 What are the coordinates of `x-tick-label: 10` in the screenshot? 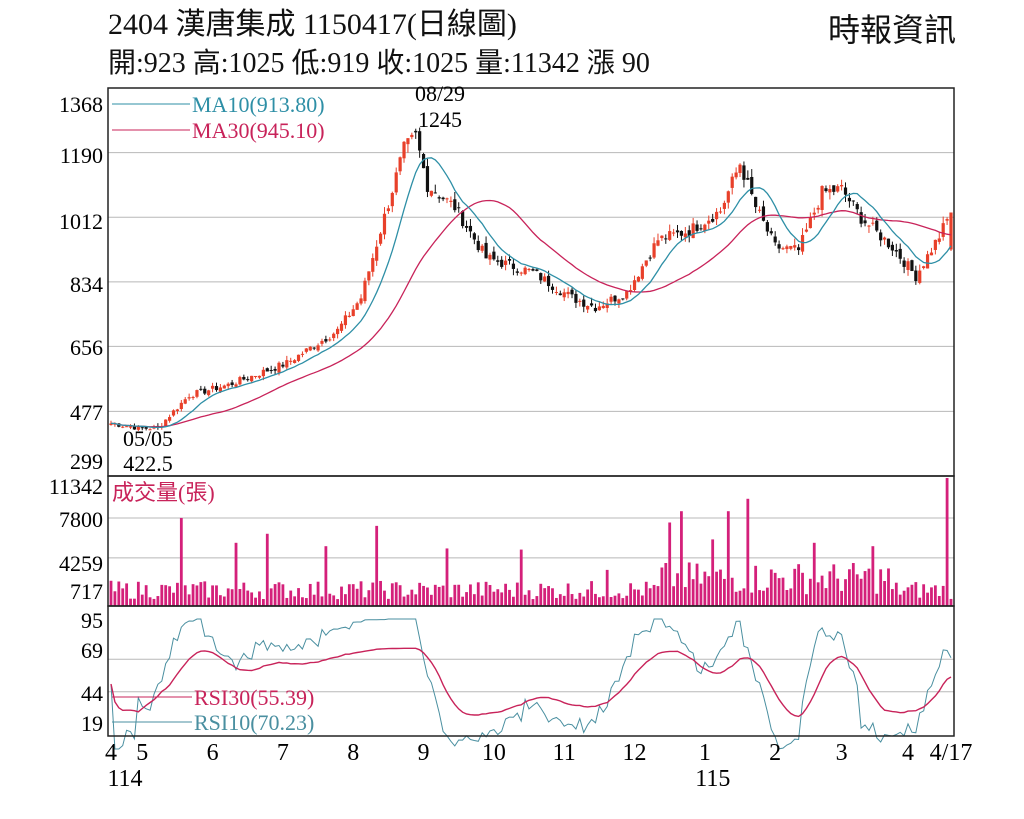 It's located at (494, 753).